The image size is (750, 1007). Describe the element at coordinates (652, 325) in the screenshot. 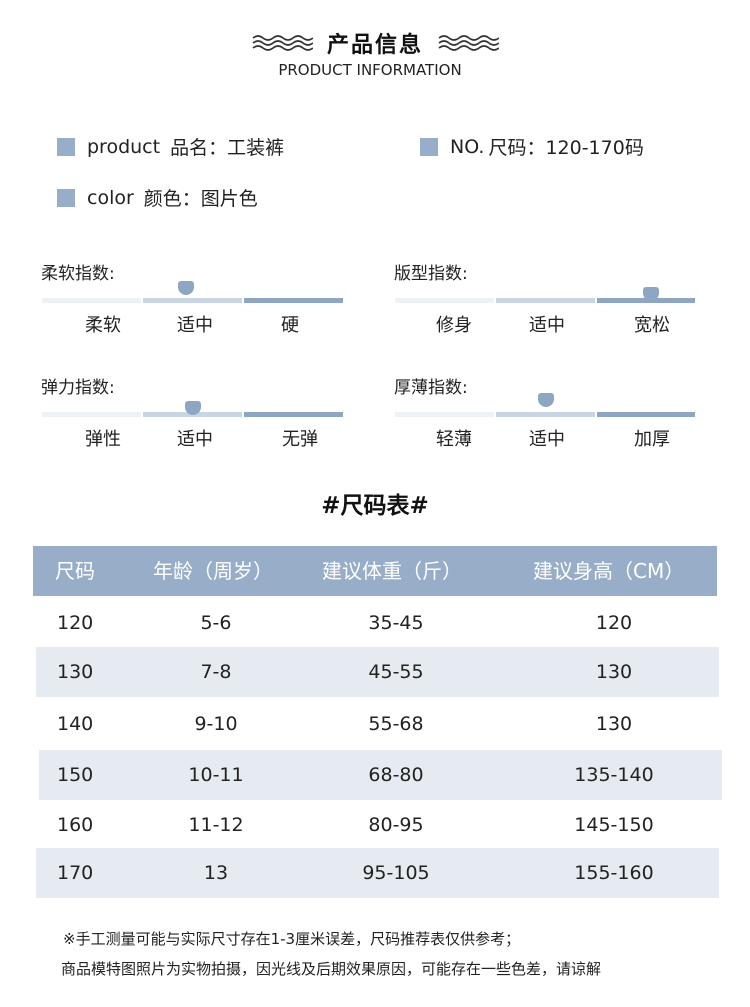

I see `fit-option-3: 宽松` at that location.